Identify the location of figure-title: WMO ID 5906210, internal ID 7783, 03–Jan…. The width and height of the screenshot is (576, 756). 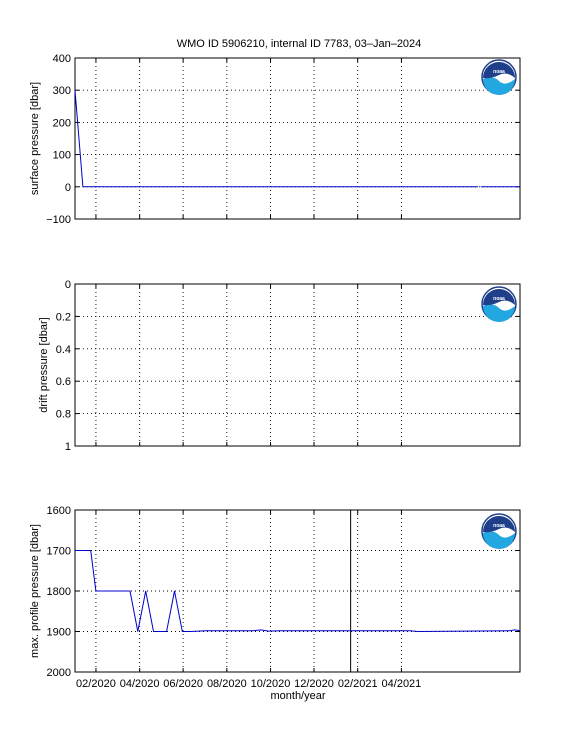
(299, 44).